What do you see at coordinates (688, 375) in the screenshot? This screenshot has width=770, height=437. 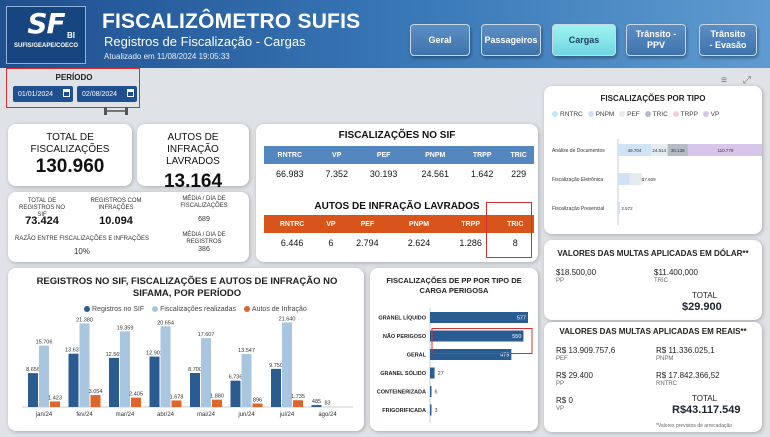 I see `multa-real-value: R$ 17.842.366,52` at bounding box center [688, 375].